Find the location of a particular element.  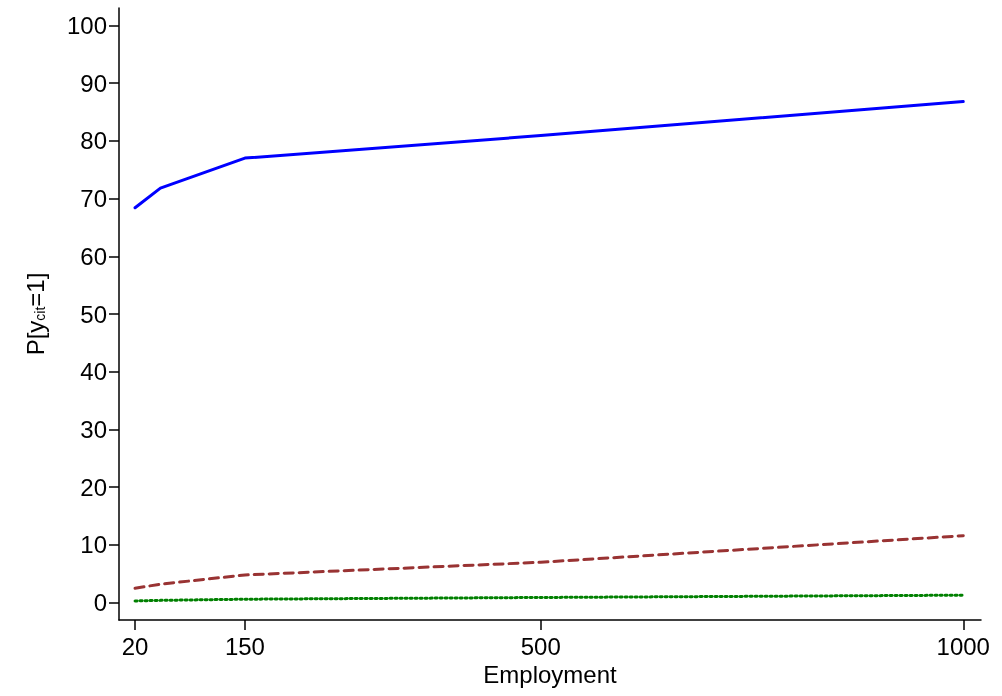

y-tick-label: 20 is located at coordinates (93, 487).